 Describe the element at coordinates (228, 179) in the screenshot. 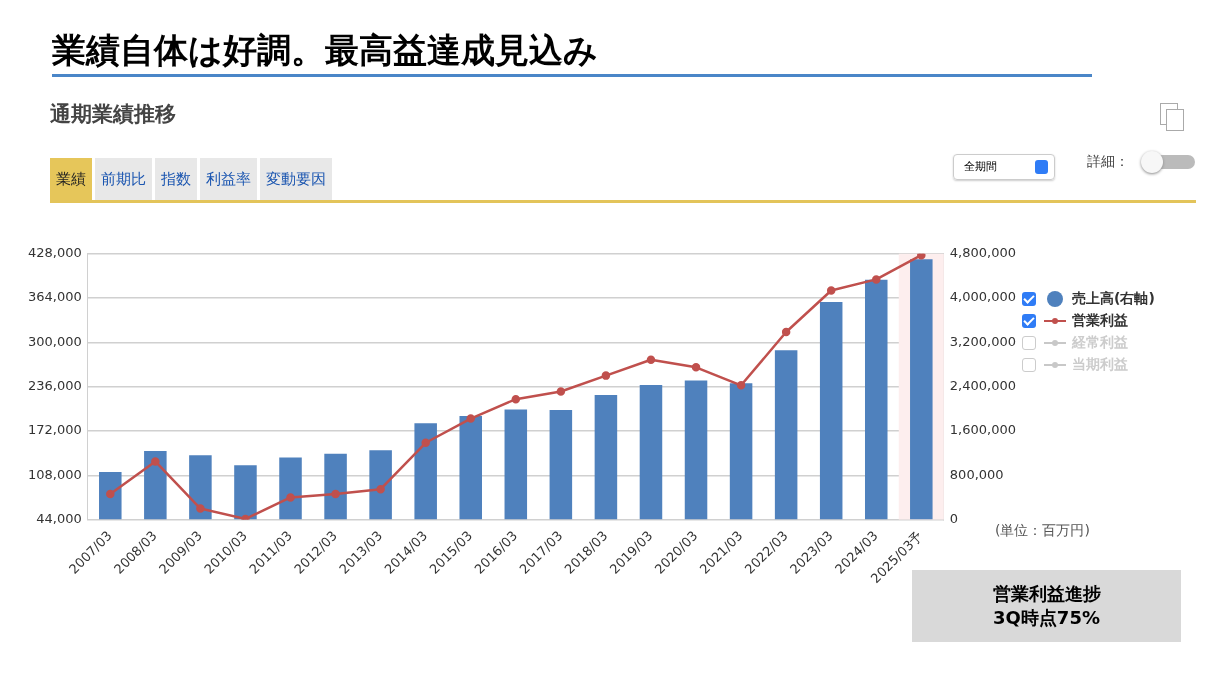

I see `text: 利益率` at that location.